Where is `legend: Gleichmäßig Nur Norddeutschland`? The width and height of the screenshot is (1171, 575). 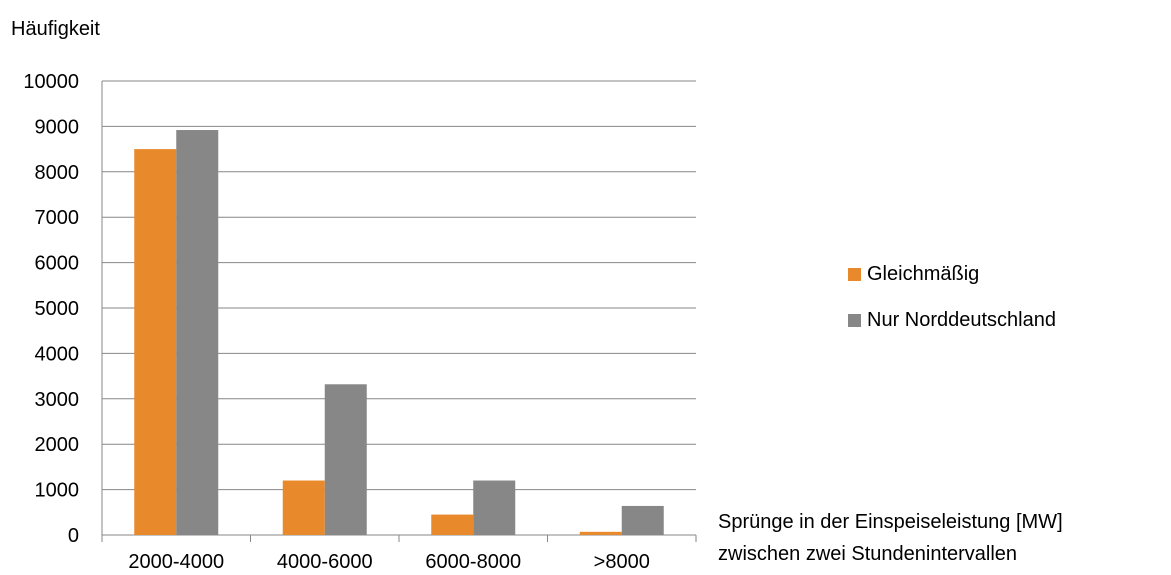 legend: Gleichmäßig Nur Norddeutschland is located at coordinates (952, 308).